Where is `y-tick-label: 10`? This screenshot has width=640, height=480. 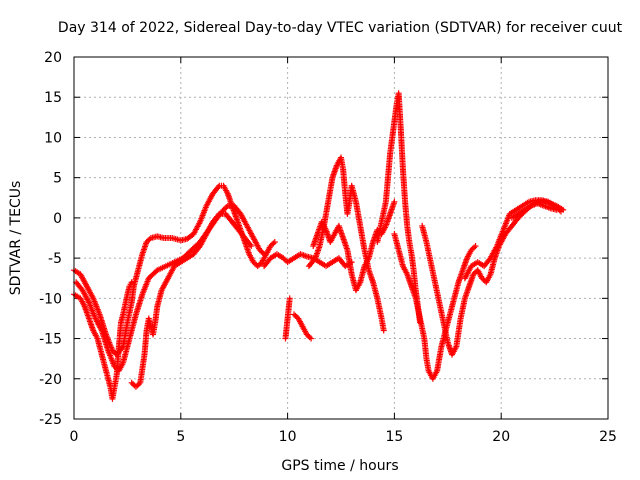
y-tick-label: 10 is located at coordinates (53, 138).